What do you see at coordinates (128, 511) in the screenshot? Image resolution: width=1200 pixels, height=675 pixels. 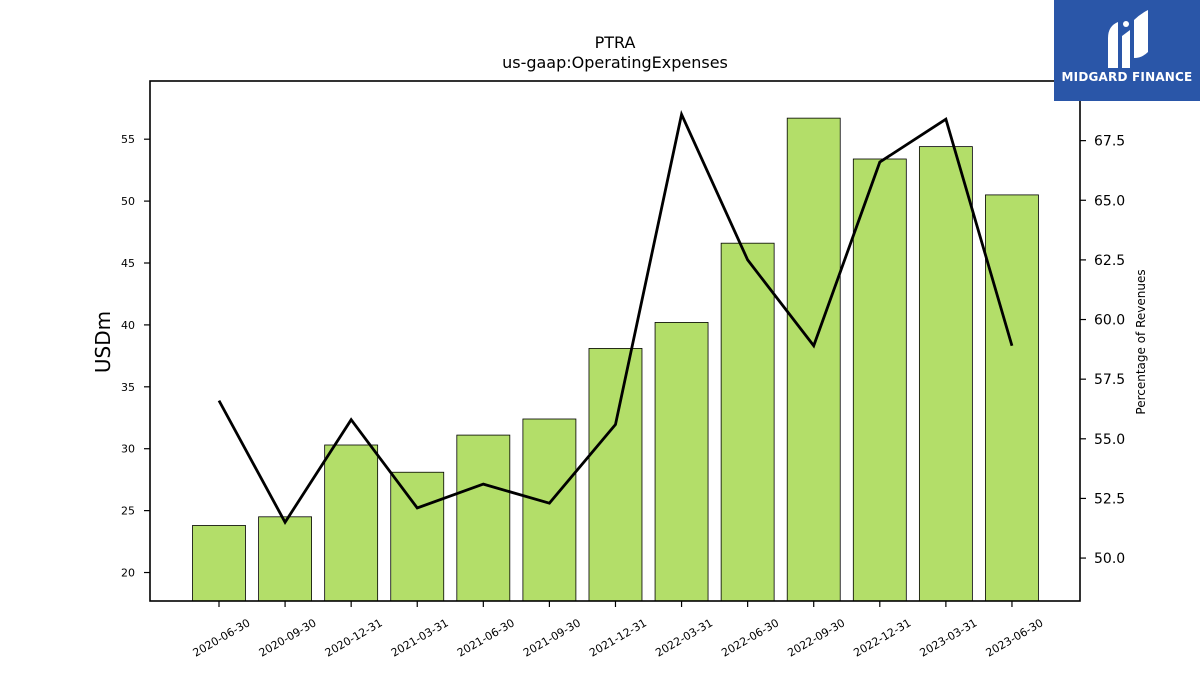 I see `y-tick-label-25: 25` at bounding box center [128, 511].